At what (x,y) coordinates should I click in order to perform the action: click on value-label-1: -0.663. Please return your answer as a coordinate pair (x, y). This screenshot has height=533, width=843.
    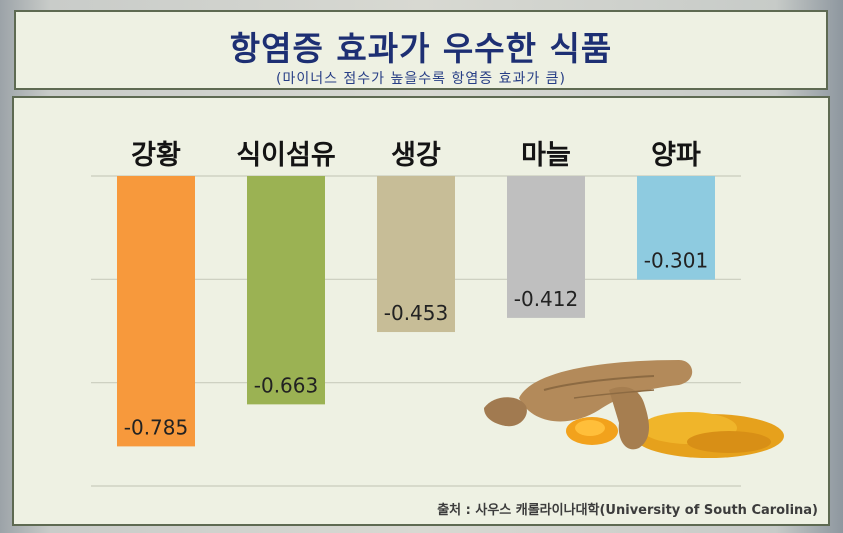
    Looking at the image, I should click on (286, 385).